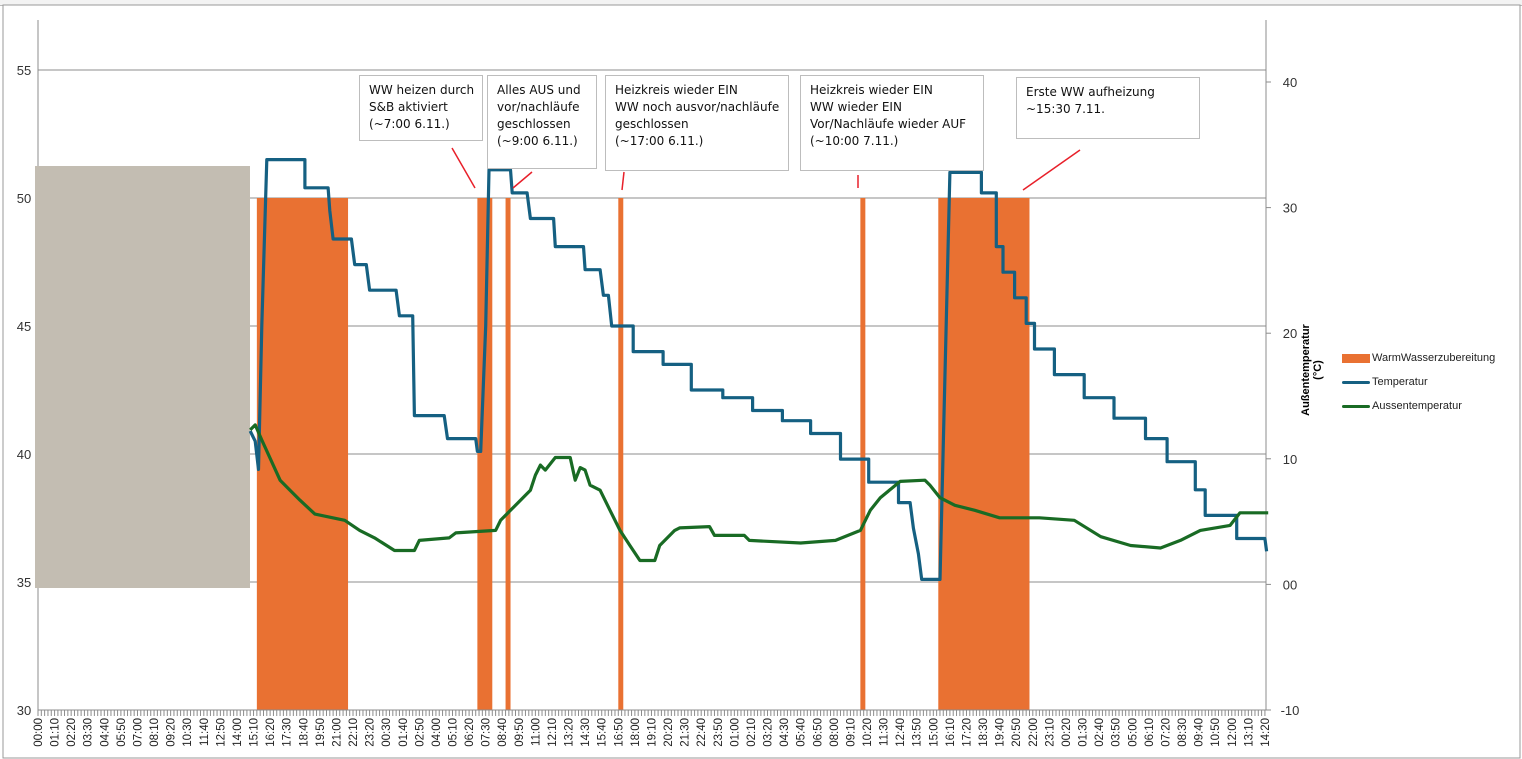 Image resolution: width=1522 pixels, height=759 pixels. I want to click on left-tick-label: 35, so click(24, 582).